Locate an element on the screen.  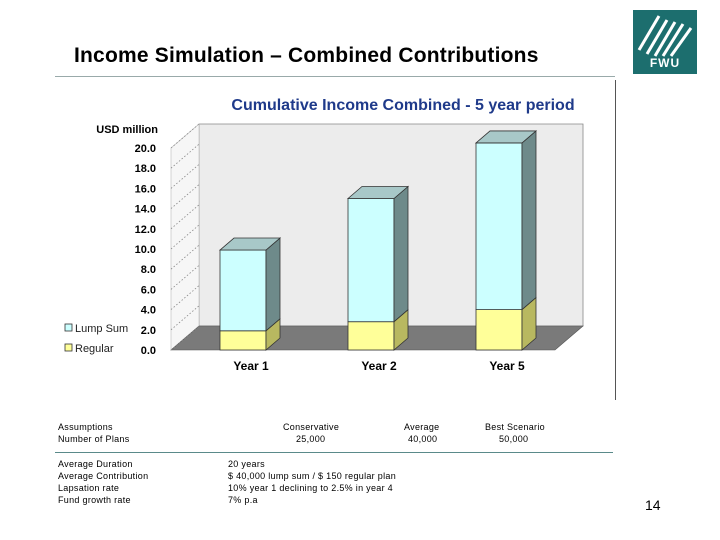
y-tick-label: 18.0 is located at coordinates (145, 169).